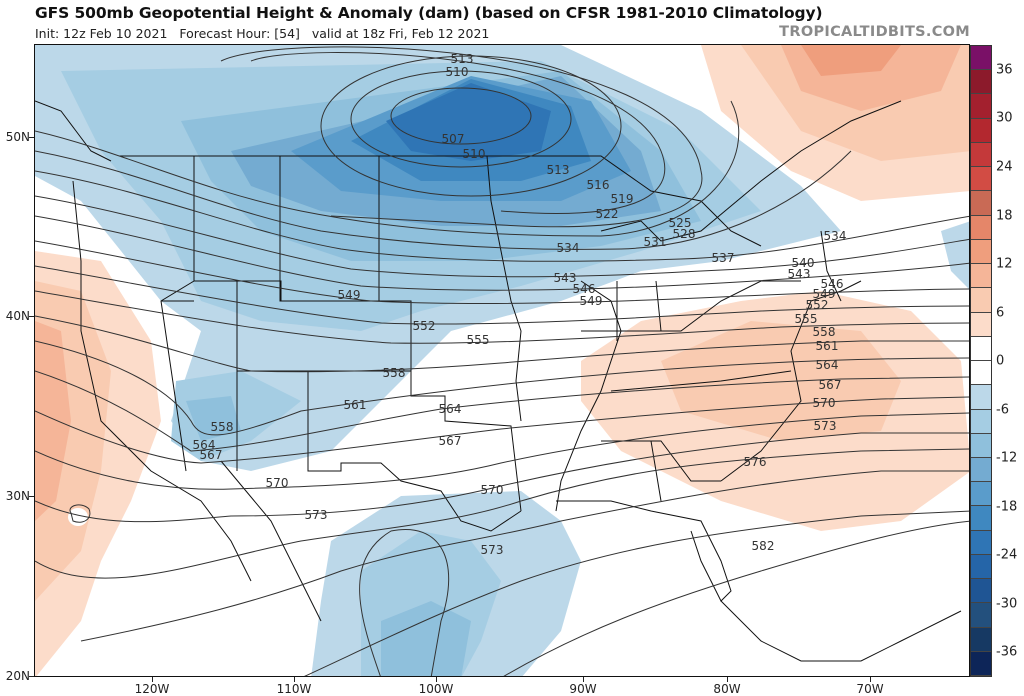  I want to click on latitude-label: 40N, so click(17, 316).